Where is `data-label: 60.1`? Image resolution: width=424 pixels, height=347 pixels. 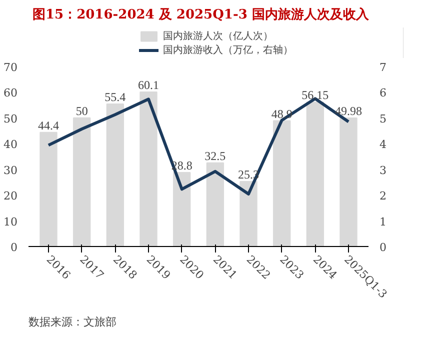
data-label: 60.1 is located at coordinates (148, 85).